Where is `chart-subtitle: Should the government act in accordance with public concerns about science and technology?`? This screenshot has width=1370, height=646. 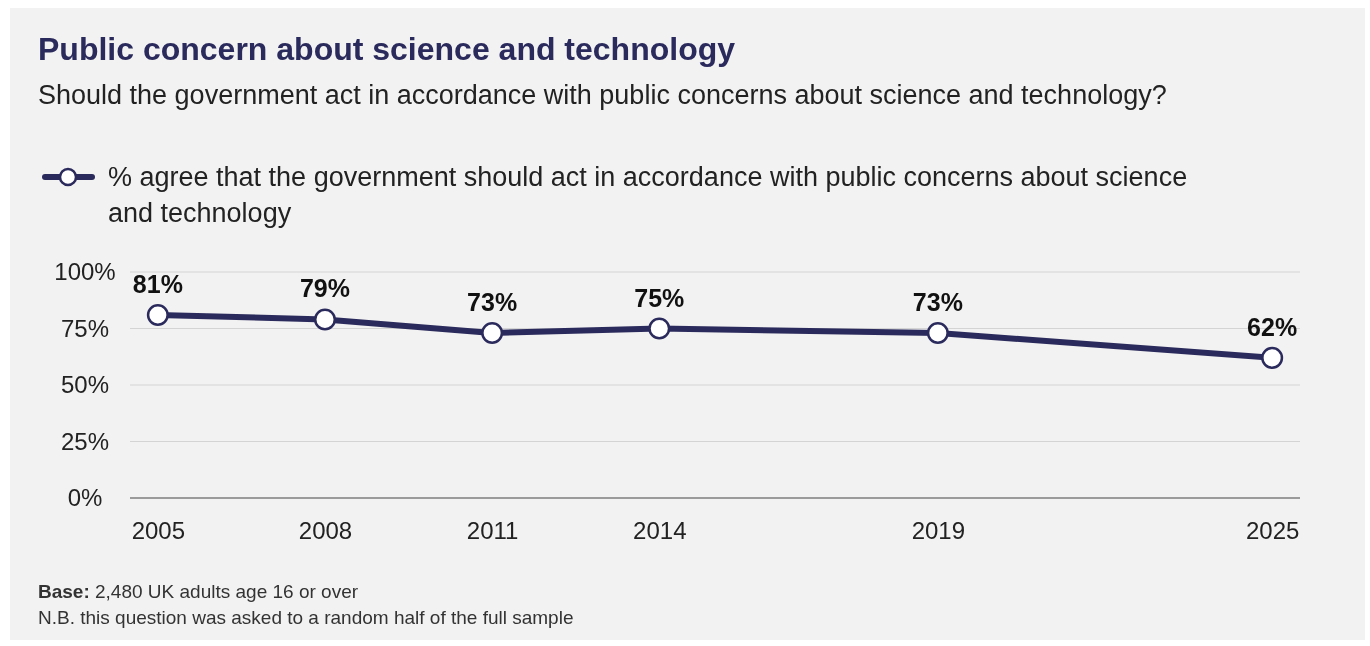
chart-subtitle: Should the government act in accordance with public concerns about science and technology? is located at coordinates (602, 95).